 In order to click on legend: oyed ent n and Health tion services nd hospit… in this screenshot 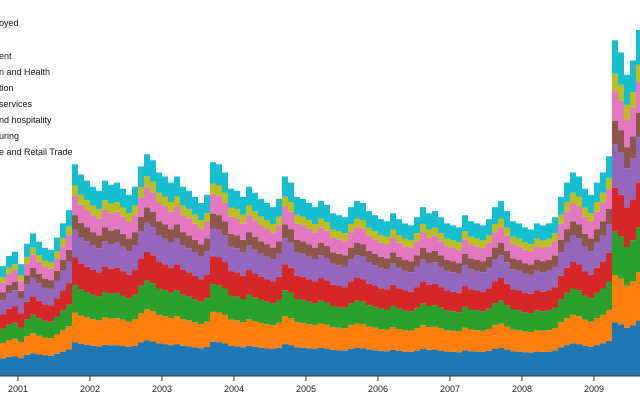, I will do `click(36, 87)`.